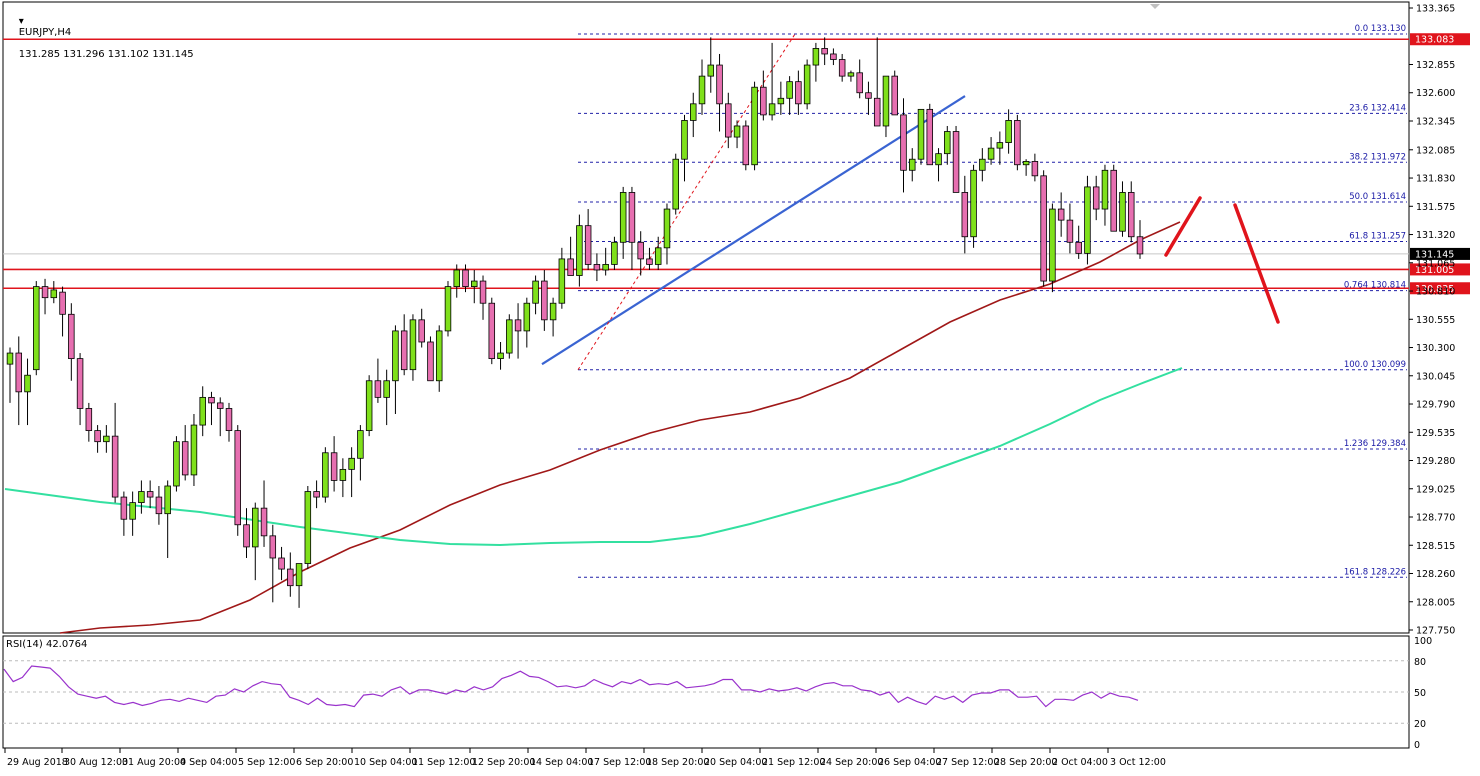 Image resolution: width=1480 pixels, height=776 pixels. I want to click on fib-level-label: 50.0 131.614, so click(1377, 197).